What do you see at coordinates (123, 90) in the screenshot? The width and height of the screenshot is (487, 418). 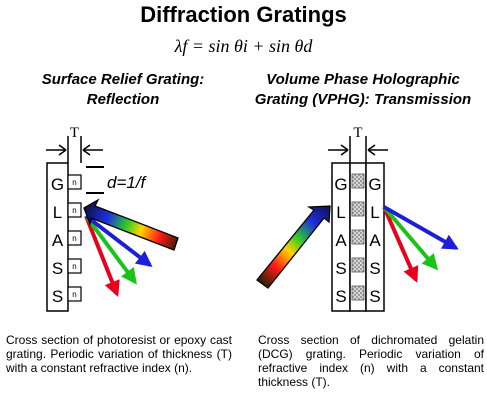 I see `left-heading: Surface Relief Grating: Reflection` at bounding box center [123, 90].